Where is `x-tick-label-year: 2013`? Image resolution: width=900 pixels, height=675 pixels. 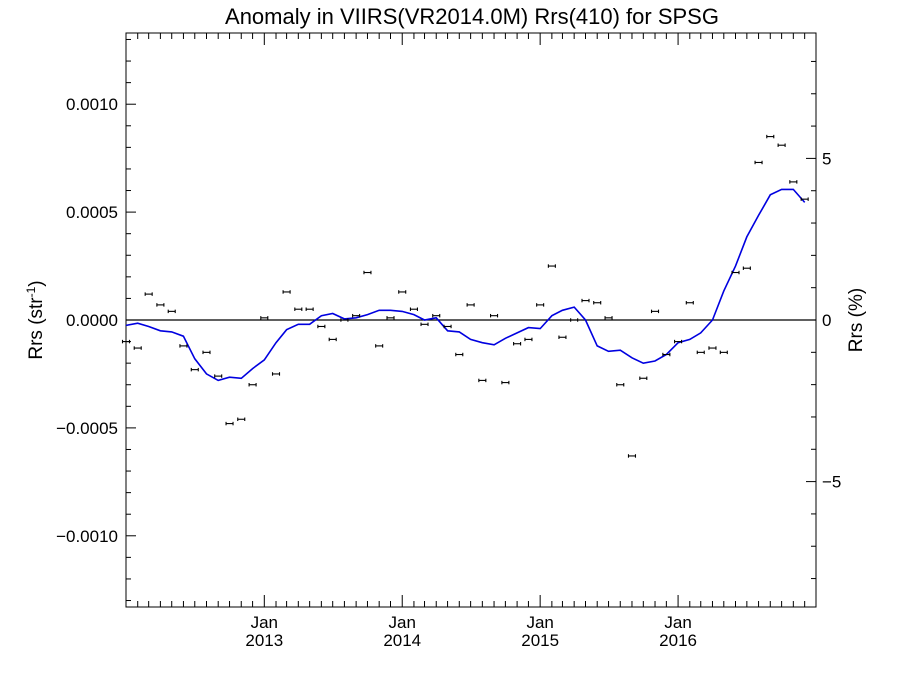
x-tick-label-year: 2013 is located at coordinates (264, 640).